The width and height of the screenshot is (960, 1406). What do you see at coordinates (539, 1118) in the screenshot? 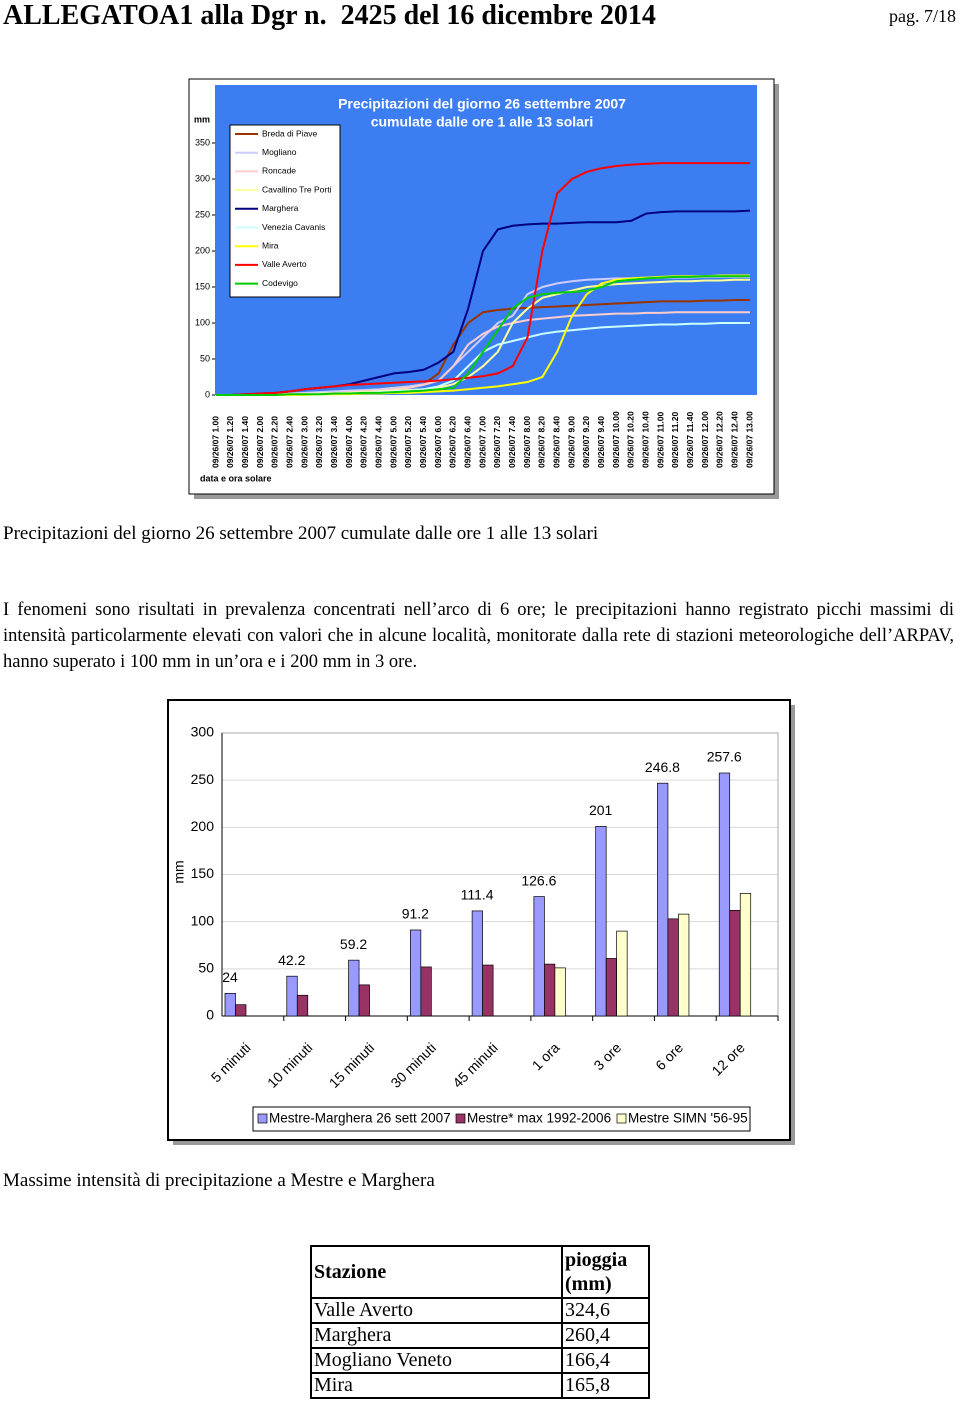
I see `legend-label: Mestre* max 1992-2006` at bounding box center [539, 1118].